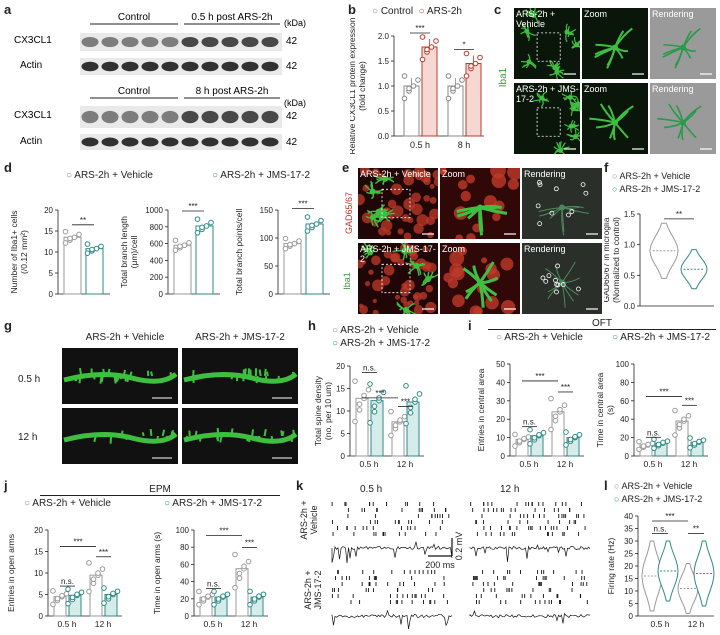  Describe the element at coordinates (606, 167) in the screenshot. I see `panel-letter-f: f` at that location.